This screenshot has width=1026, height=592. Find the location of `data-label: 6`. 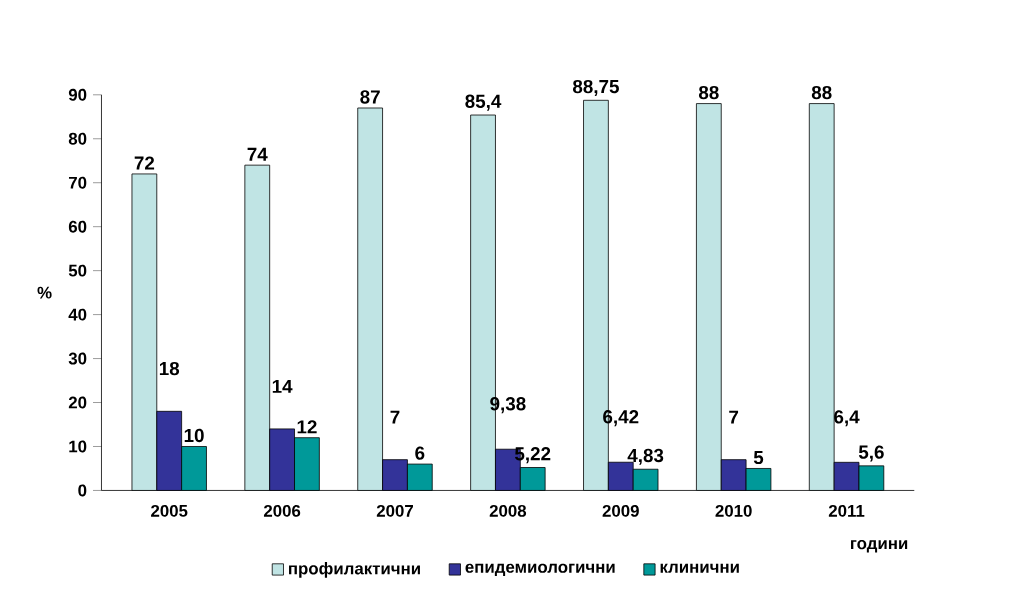

data-label: 6 is located at coordinates (420, 453).